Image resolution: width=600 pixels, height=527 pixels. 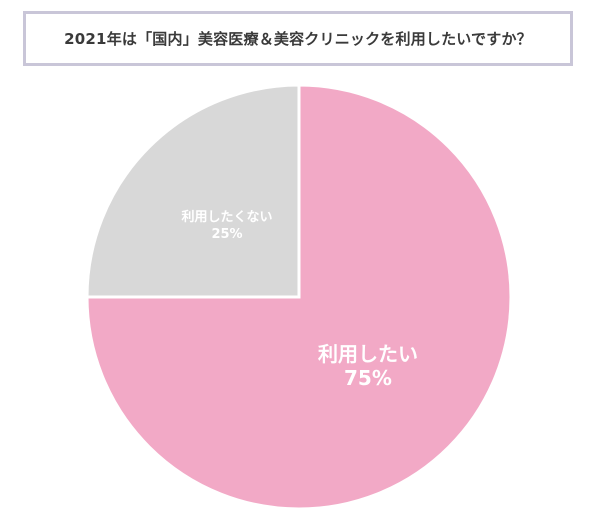 What do you see at coordinates (193, 191) in the screenshot?
I see `pie-slice` at bounding box center [193, 191].